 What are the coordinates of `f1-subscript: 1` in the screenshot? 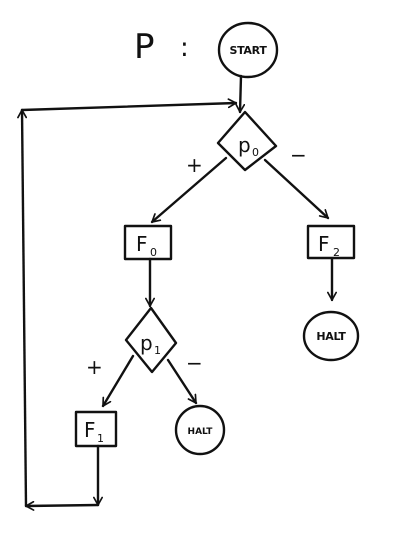 It's located at (100, 438).